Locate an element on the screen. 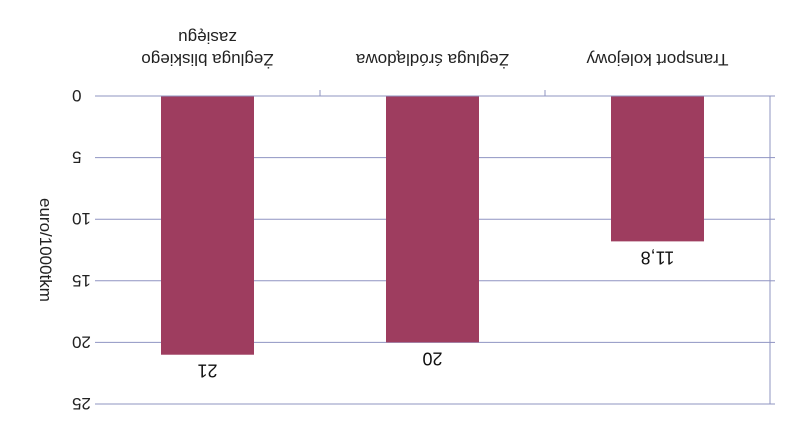 The image size is (805, 438). data-label: 11,8 is located at coordinates (658, 257).